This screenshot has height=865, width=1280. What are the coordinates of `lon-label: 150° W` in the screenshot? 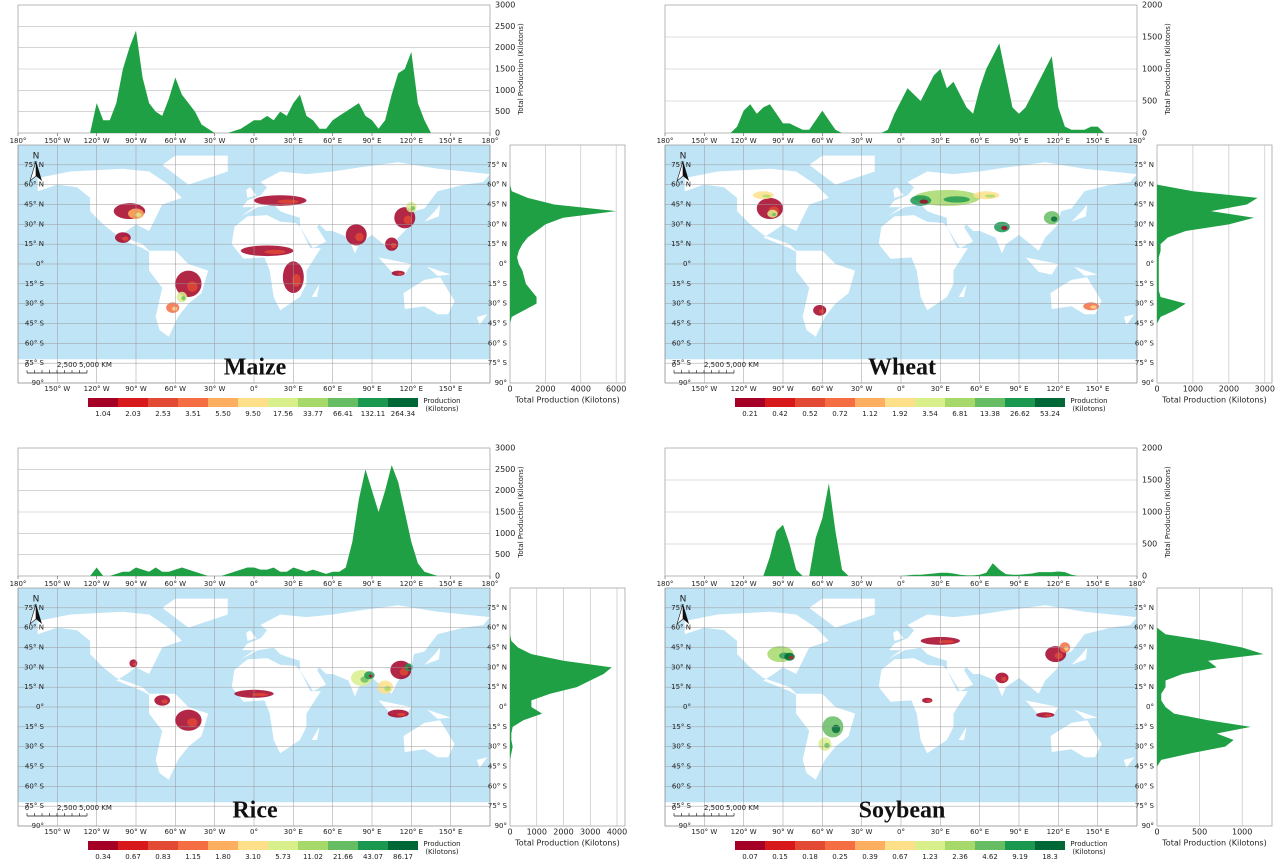 It's located at (704, 389).